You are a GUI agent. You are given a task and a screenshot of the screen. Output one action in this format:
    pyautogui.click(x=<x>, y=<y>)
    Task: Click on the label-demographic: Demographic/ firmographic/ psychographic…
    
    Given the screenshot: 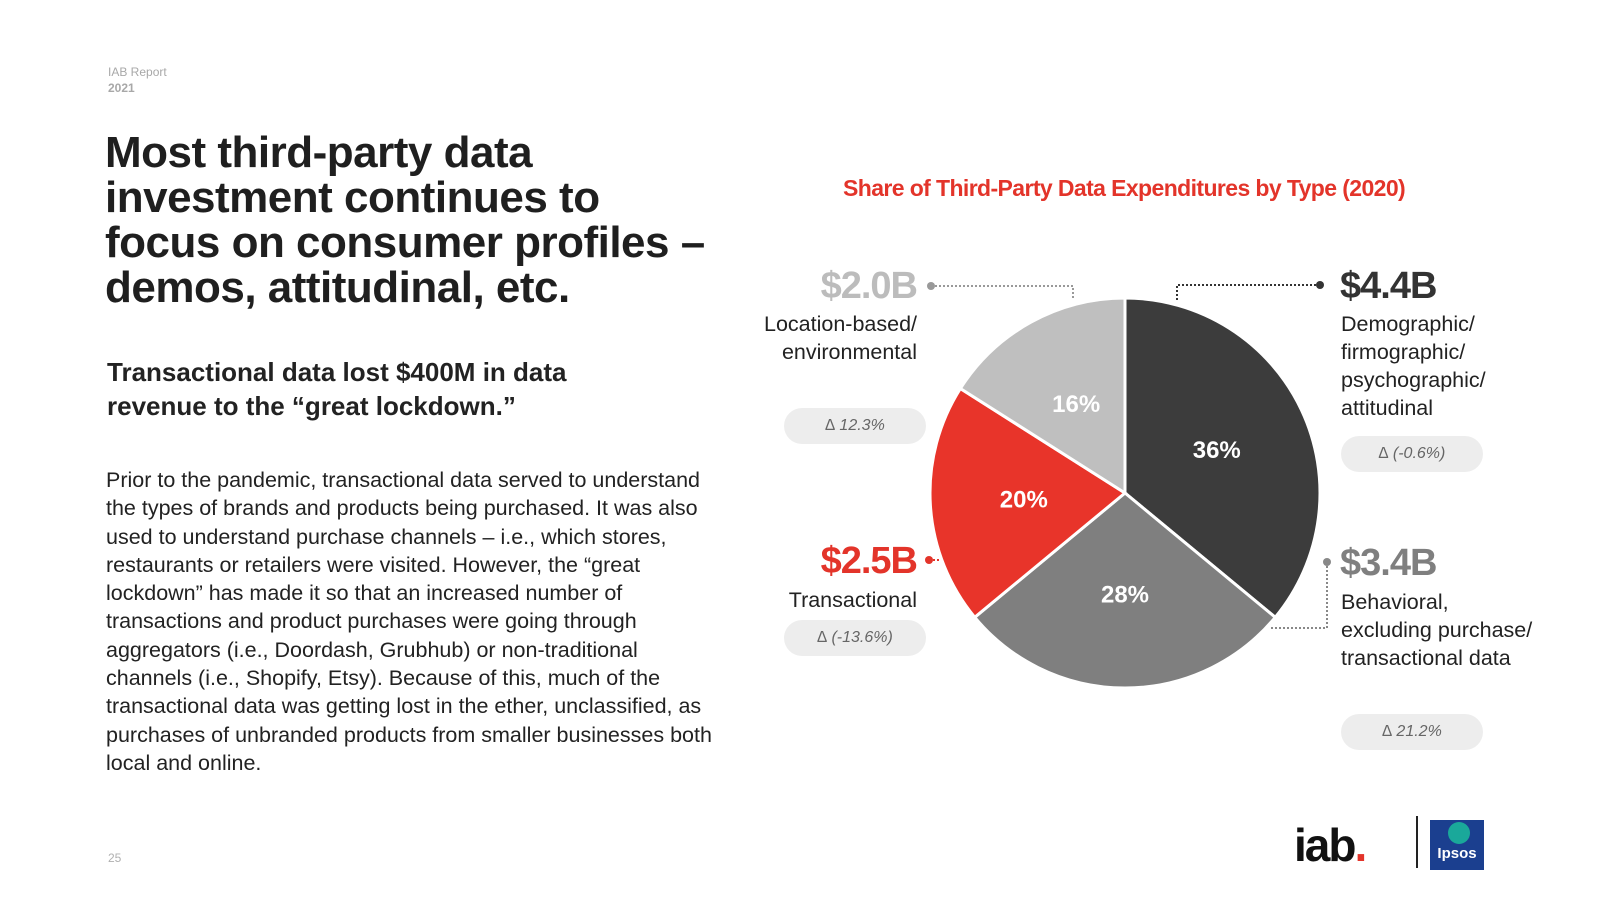 What is the action you would take?
    pyautogui.click(x=1413, y=366)
    